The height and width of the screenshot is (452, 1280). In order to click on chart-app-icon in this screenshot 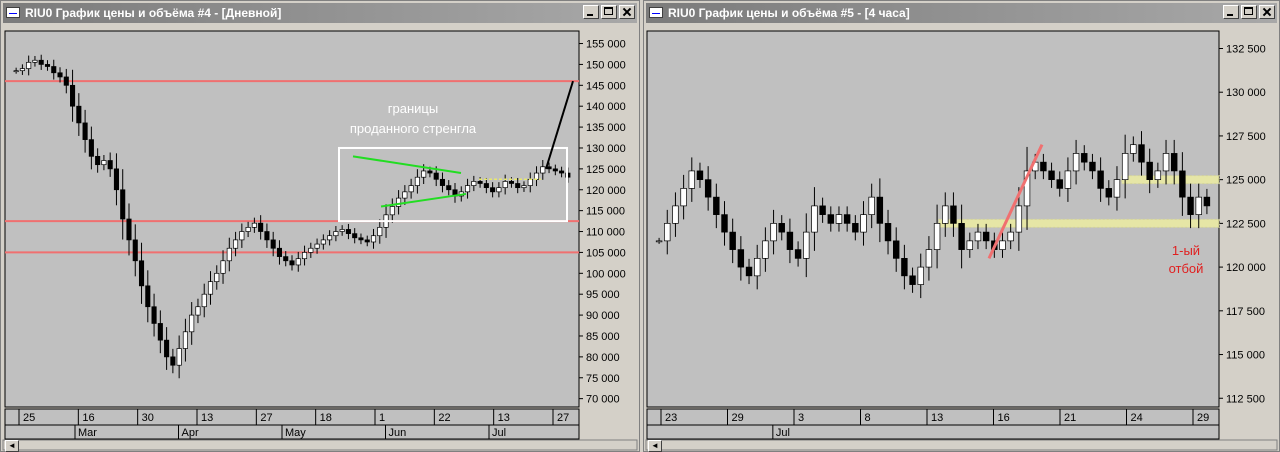, I will do `click(13, 12)`.